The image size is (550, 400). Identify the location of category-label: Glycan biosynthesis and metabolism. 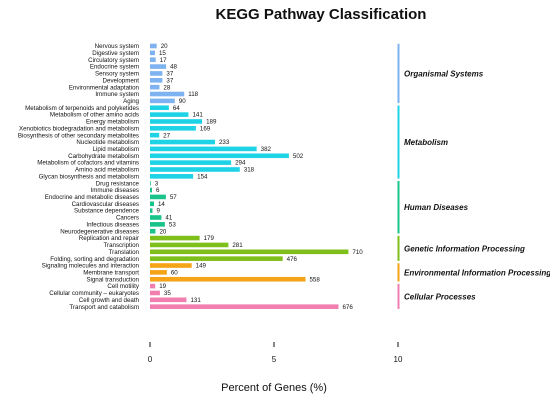
(89, 176).